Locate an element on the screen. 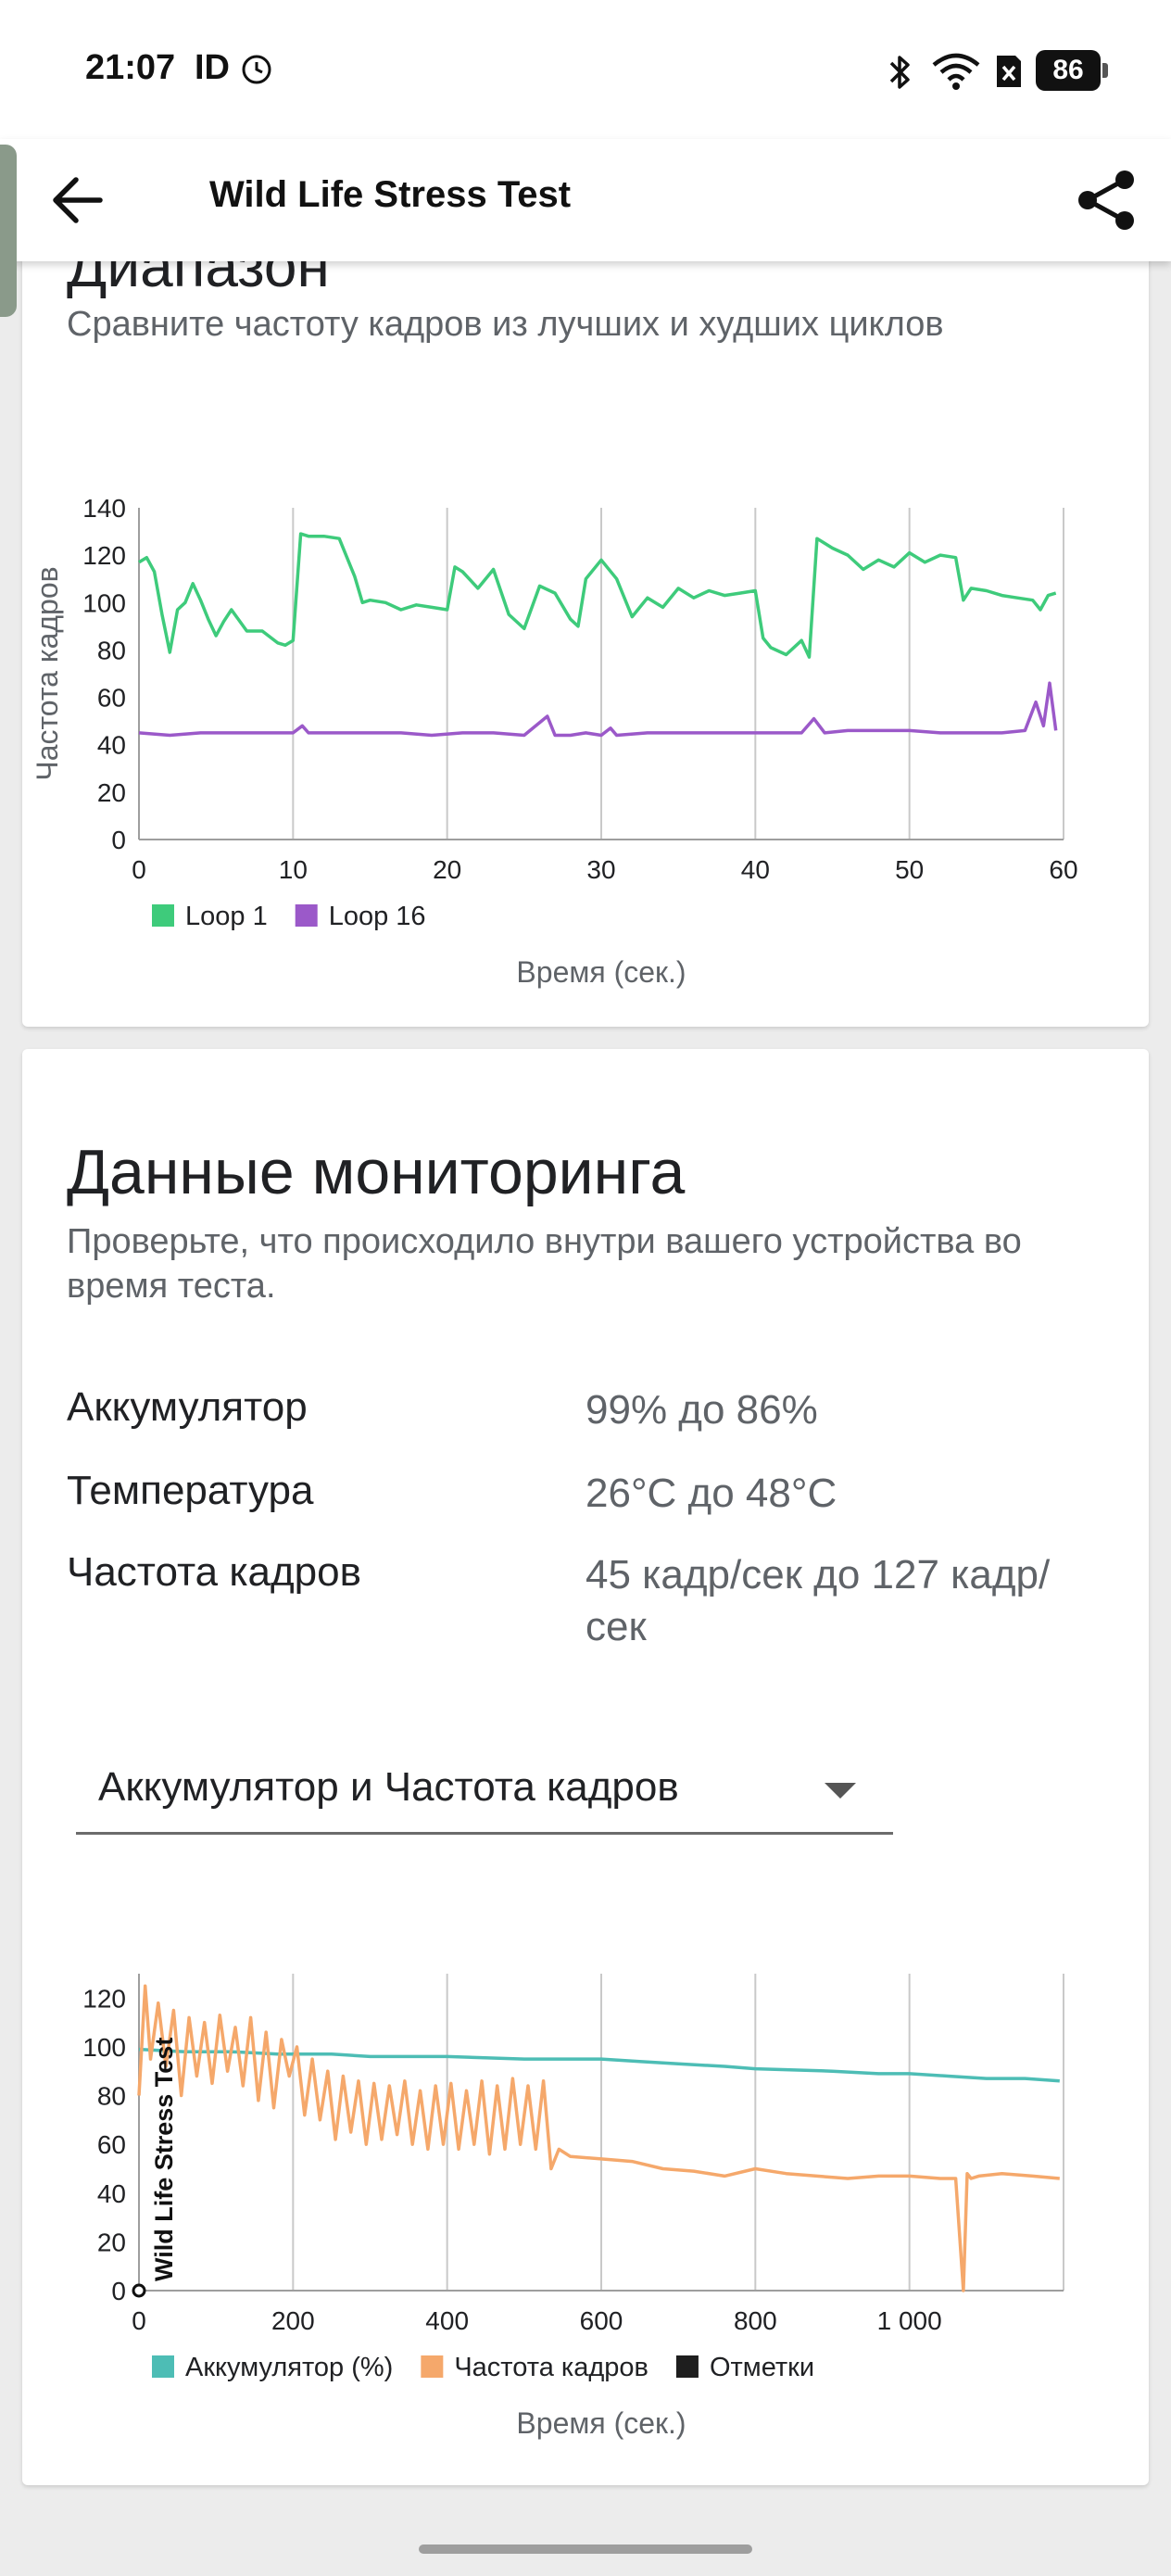 The height and width of the screenshot is (2576, 1171). stat-label: Частота кадров is located at coordinates (214, 1572).